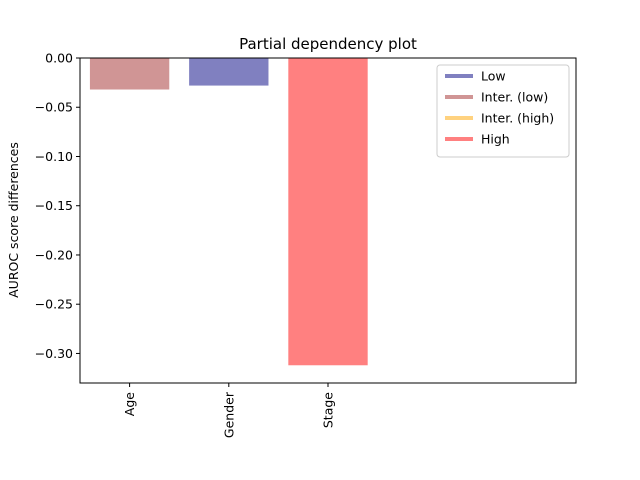 This screenshot has height=480, width=640. Describe the element at coordinates (13, 220) in the screenshot. I see `y-axis-label: AUROC score differences` at that location.